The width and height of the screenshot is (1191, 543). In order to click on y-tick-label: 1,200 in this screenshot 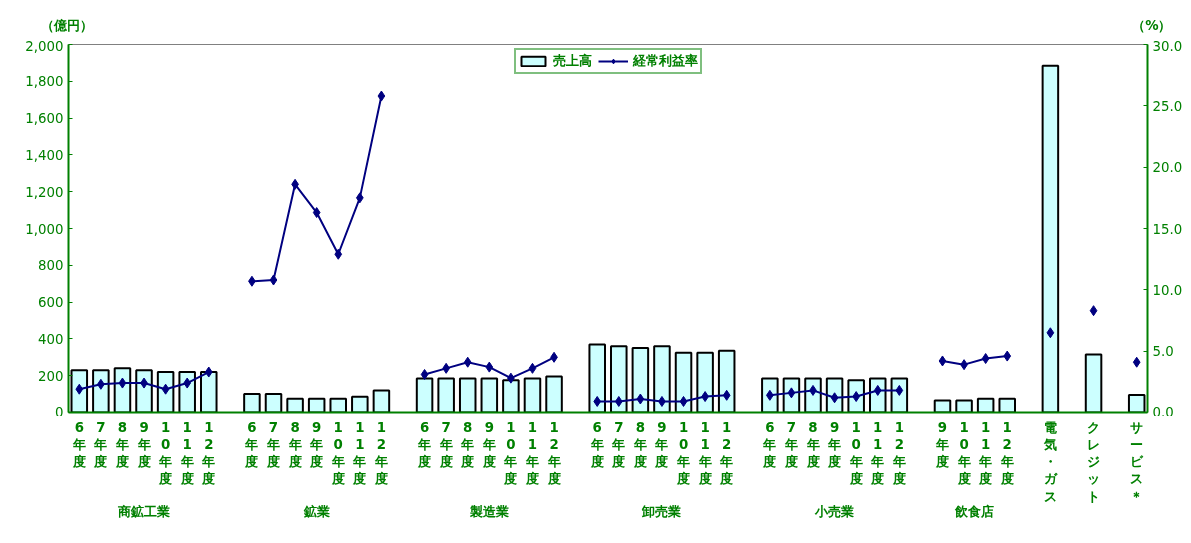, I will do `click(44, 192)`.